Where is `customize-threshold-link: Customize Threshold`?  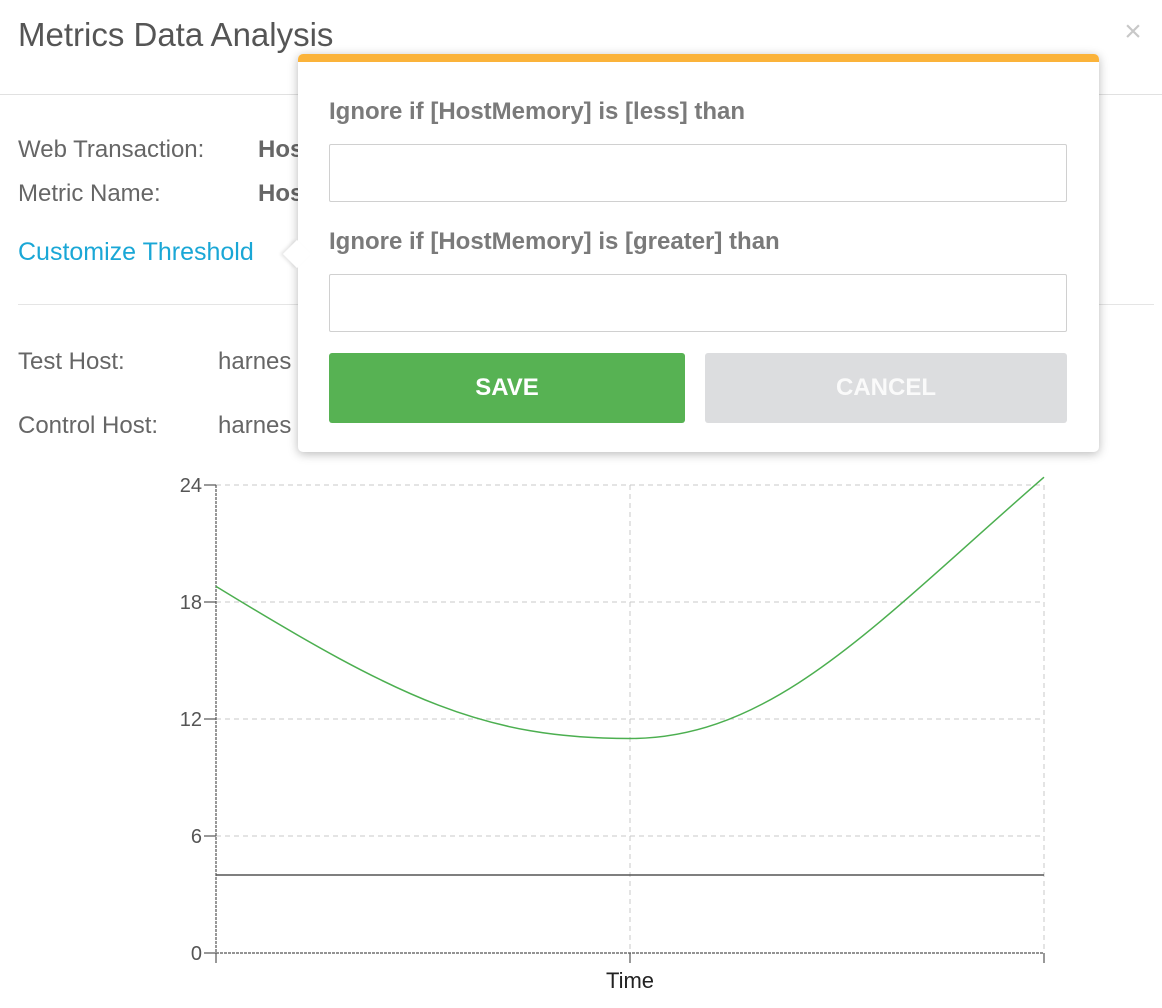 customize-threshold-link: Customize Threshold is located at coordinates (136, 252).